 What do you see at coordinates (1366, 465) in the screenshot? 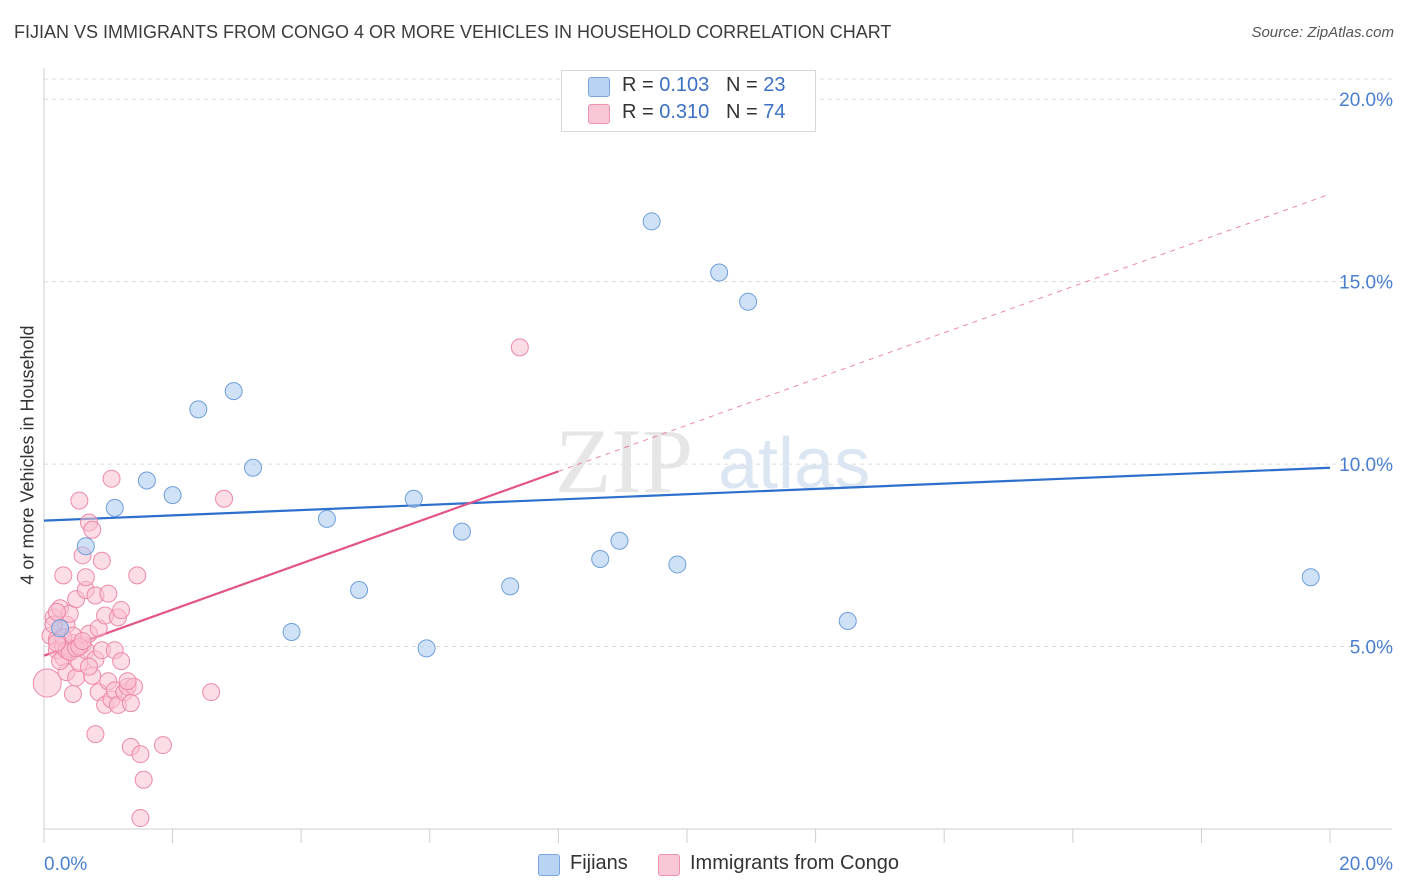
I see `y-tick-label: 10.0%` at bounding box center [1366, 465].